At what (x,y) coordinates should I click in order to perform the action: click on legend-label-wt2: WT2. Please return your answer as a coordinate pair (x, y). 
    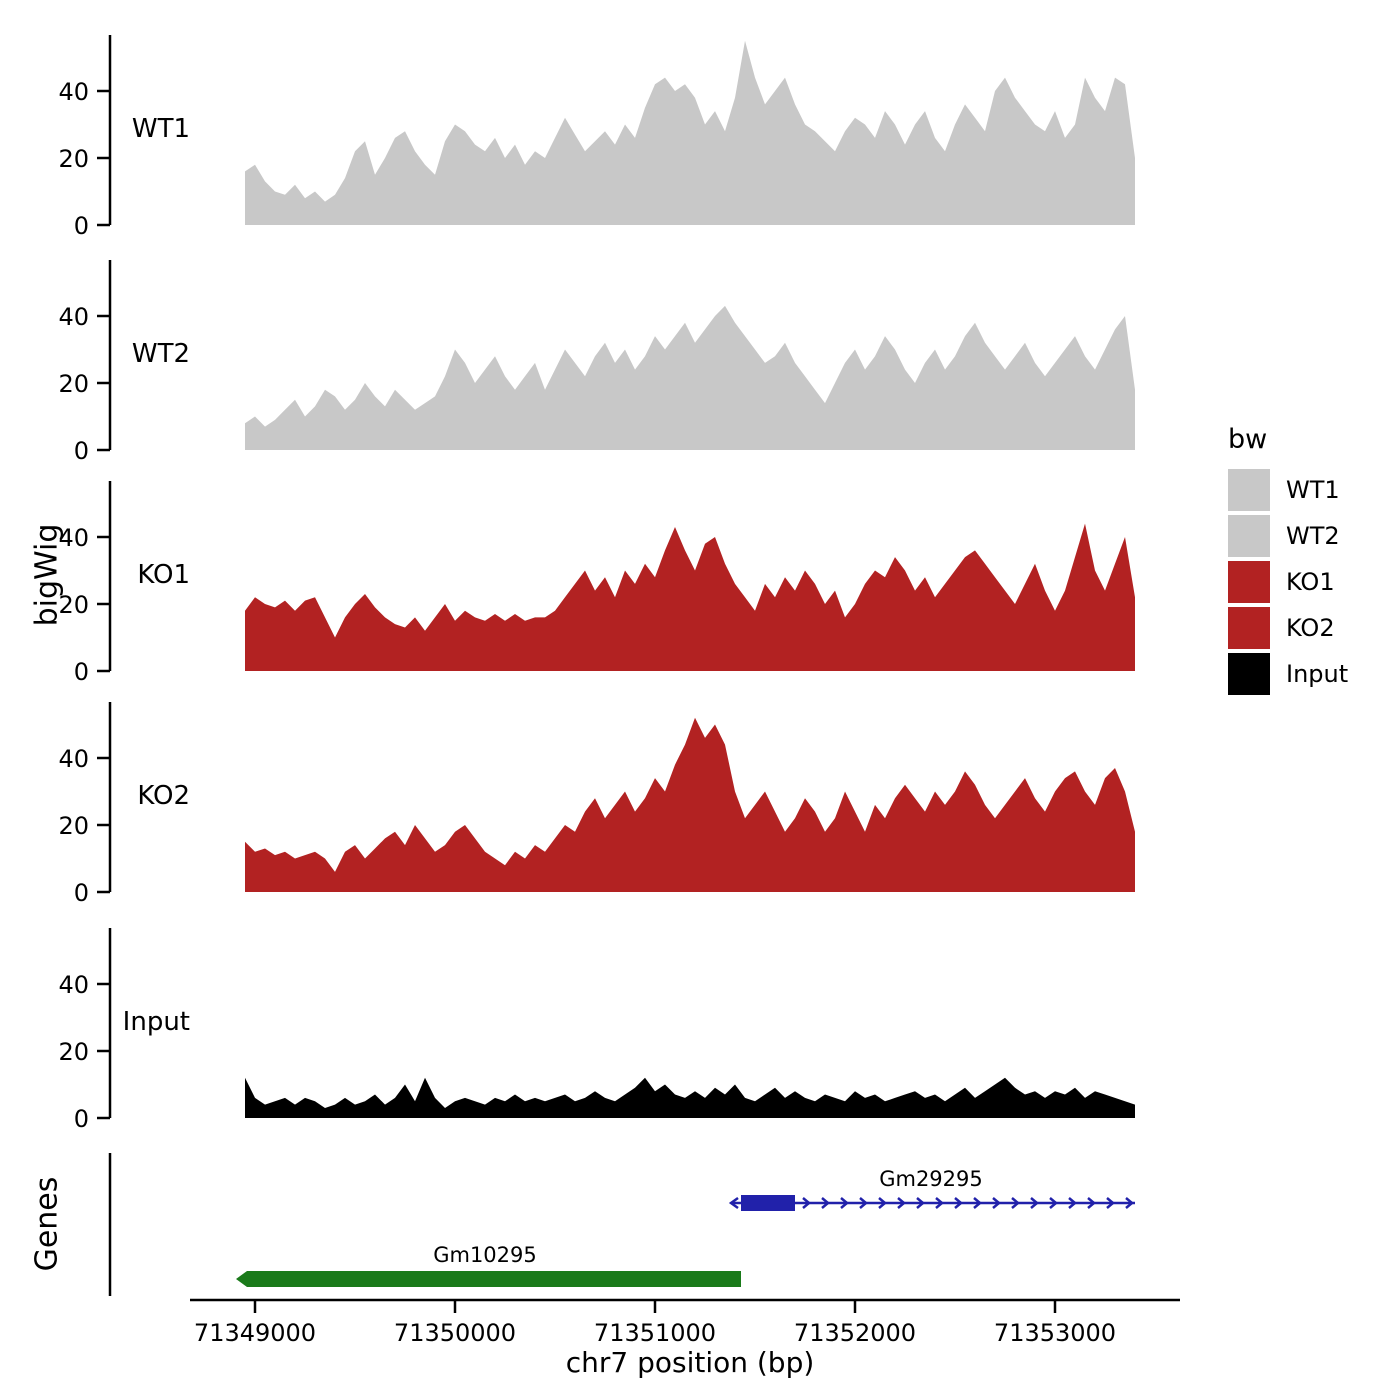
    Looking at the image, I should click on (1313, 536).